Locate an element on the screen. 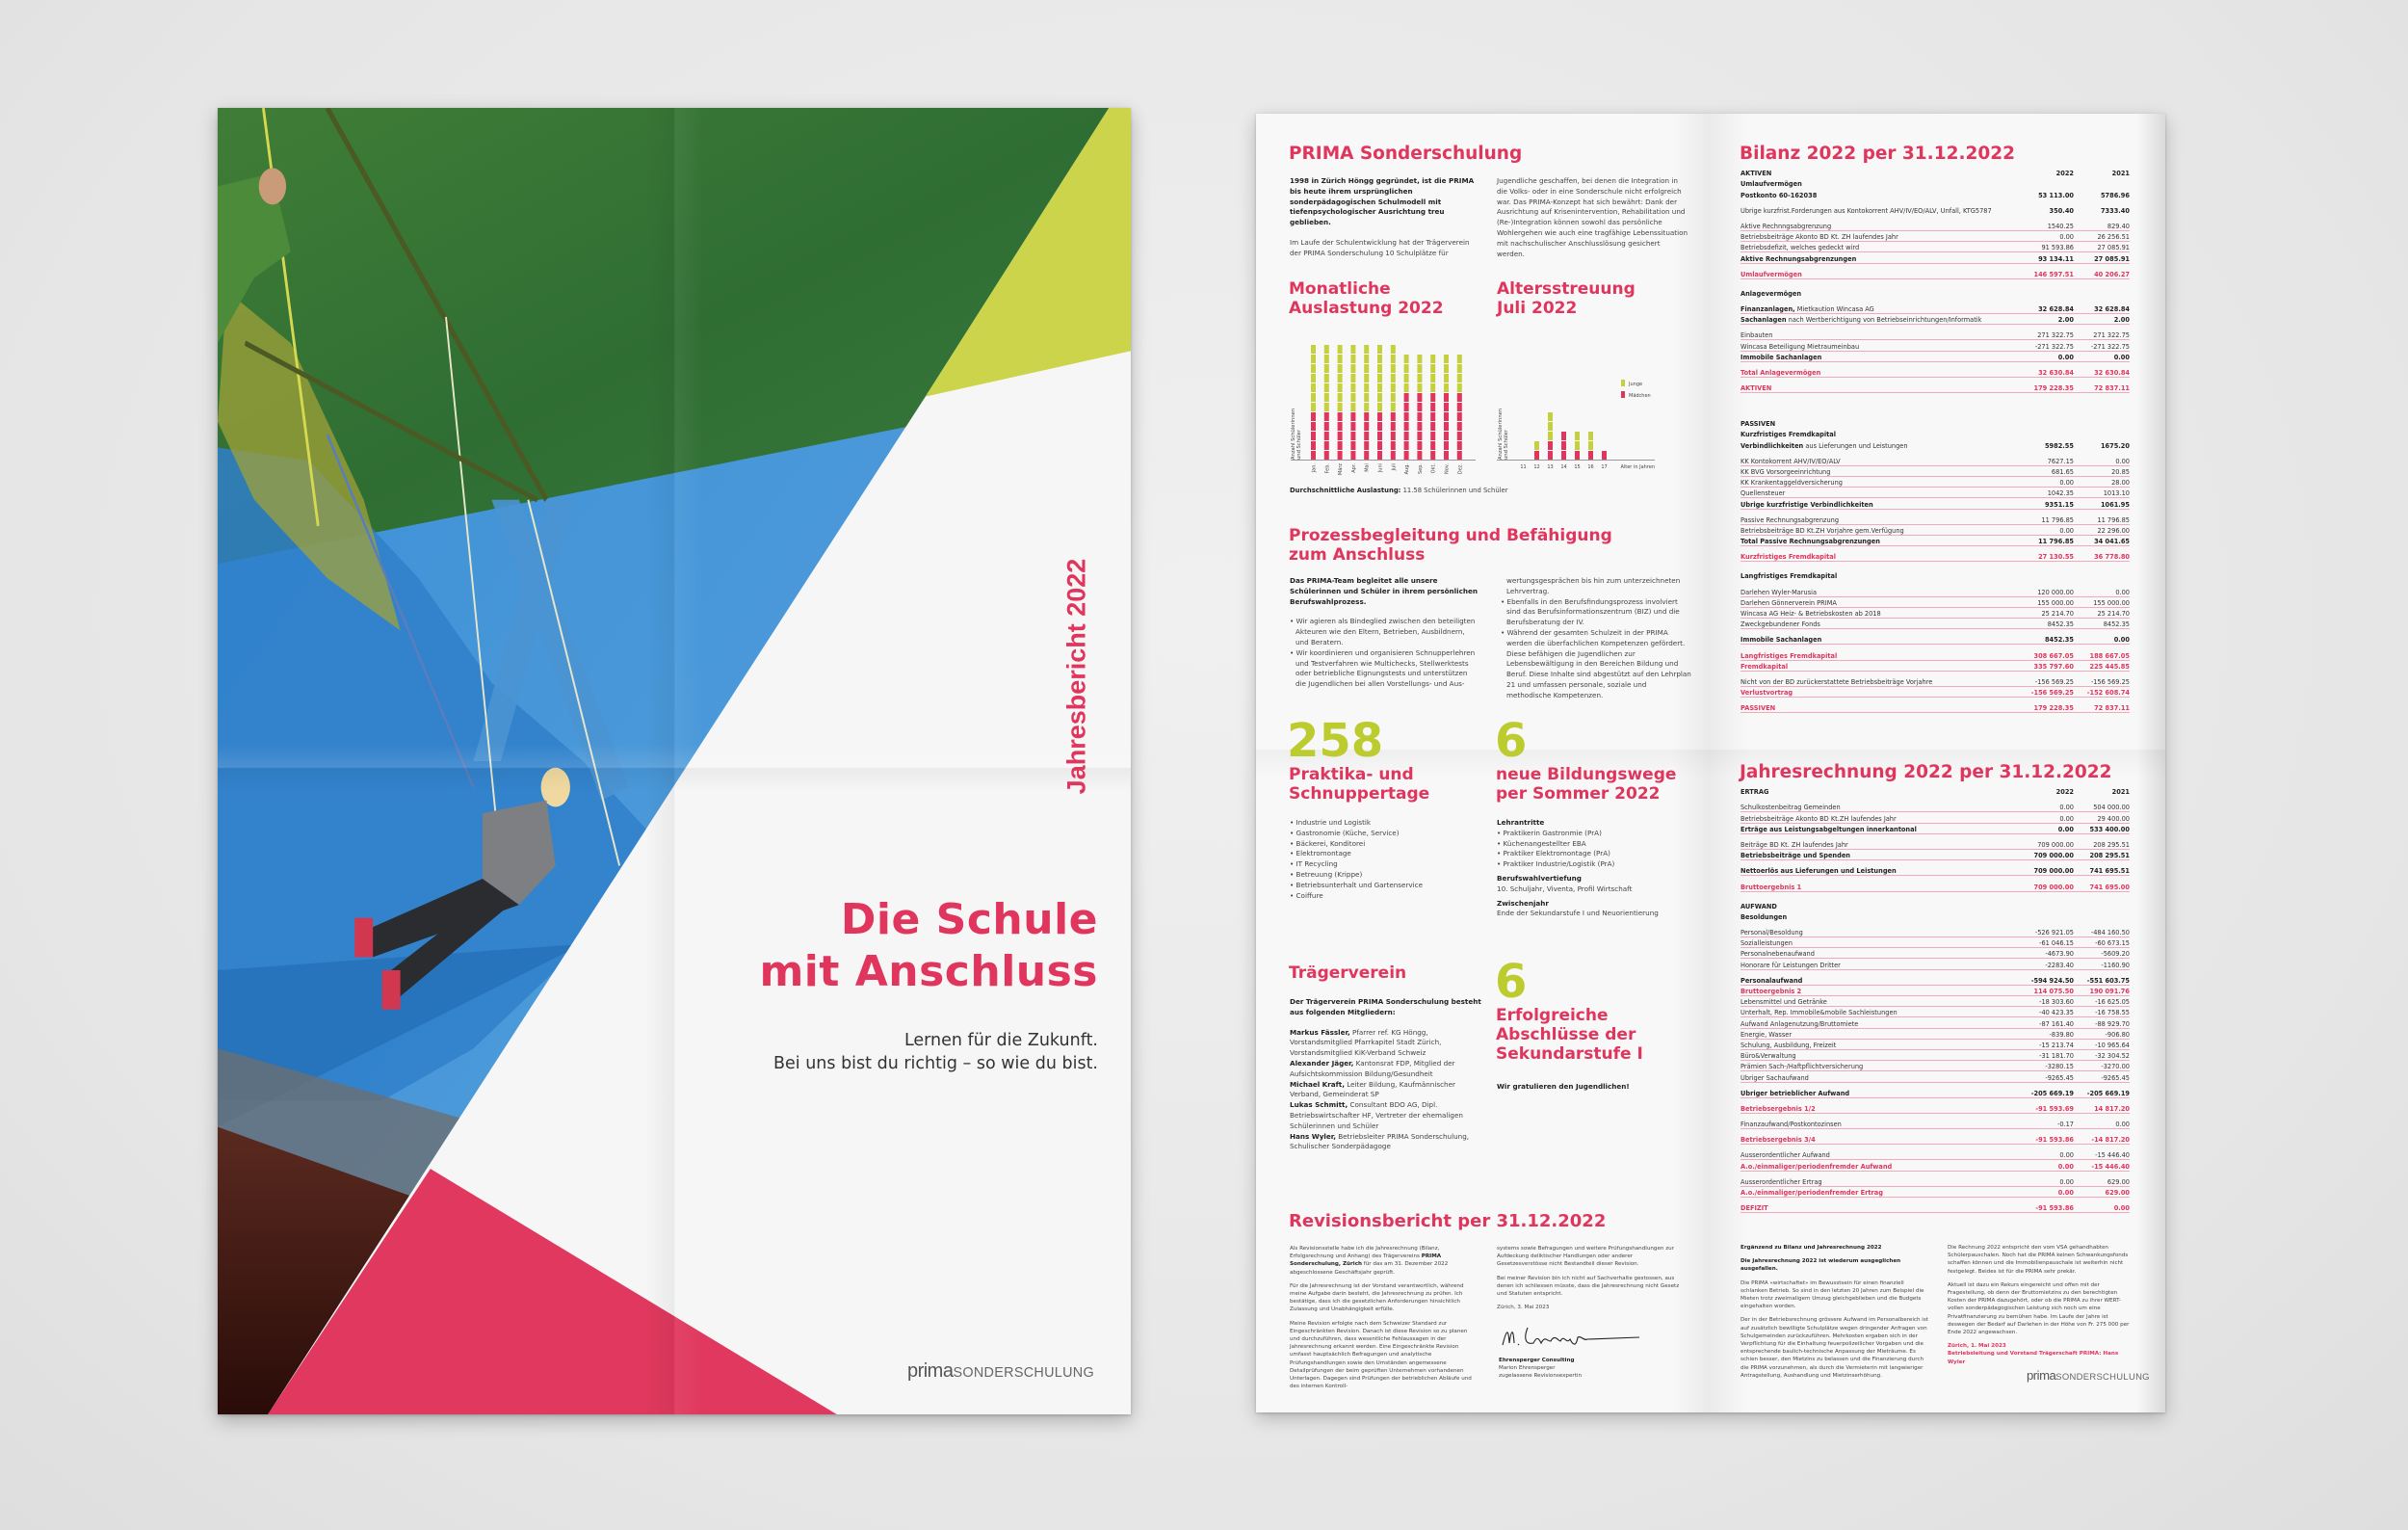  value-2022: 93 134.11 is located at coordinates (2056, 258).